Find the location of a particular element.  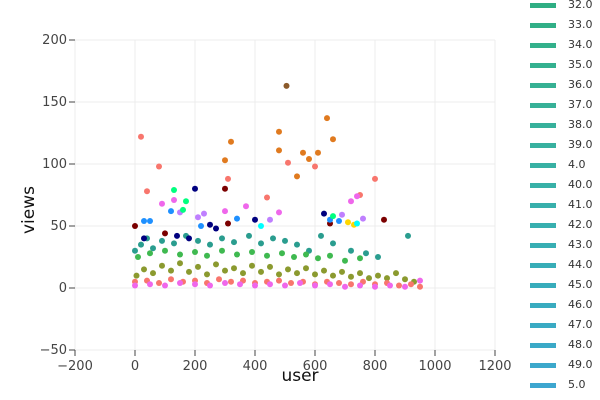

legend-label: 5.0 is located at coordinates (577, 384).